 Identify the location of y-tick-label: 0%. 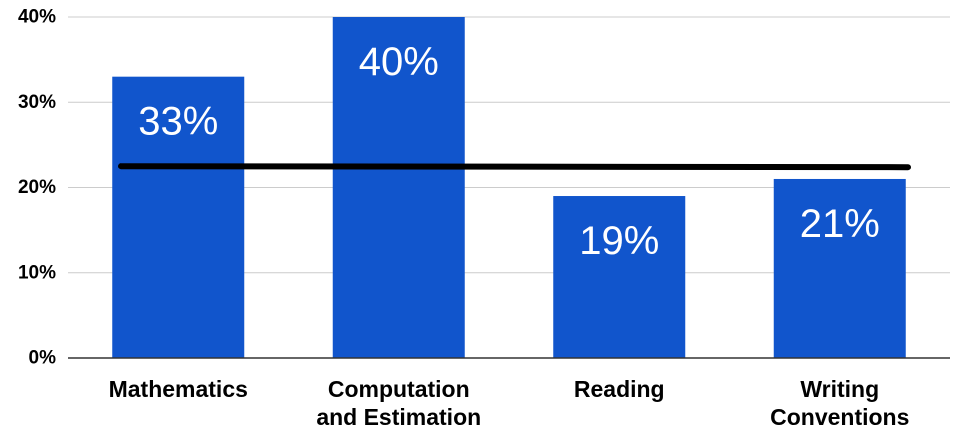
(43, 358).